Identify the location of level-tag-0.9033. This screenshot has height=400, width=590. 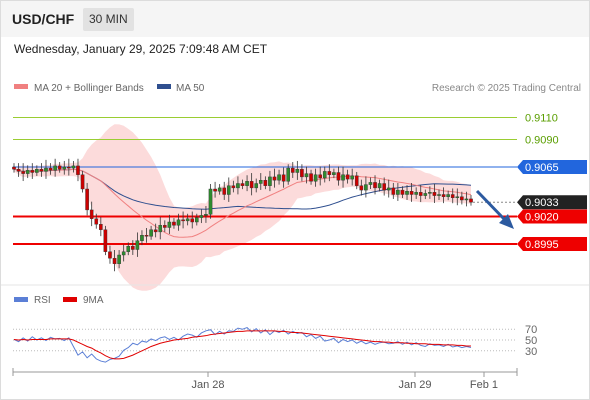
(552, 202).